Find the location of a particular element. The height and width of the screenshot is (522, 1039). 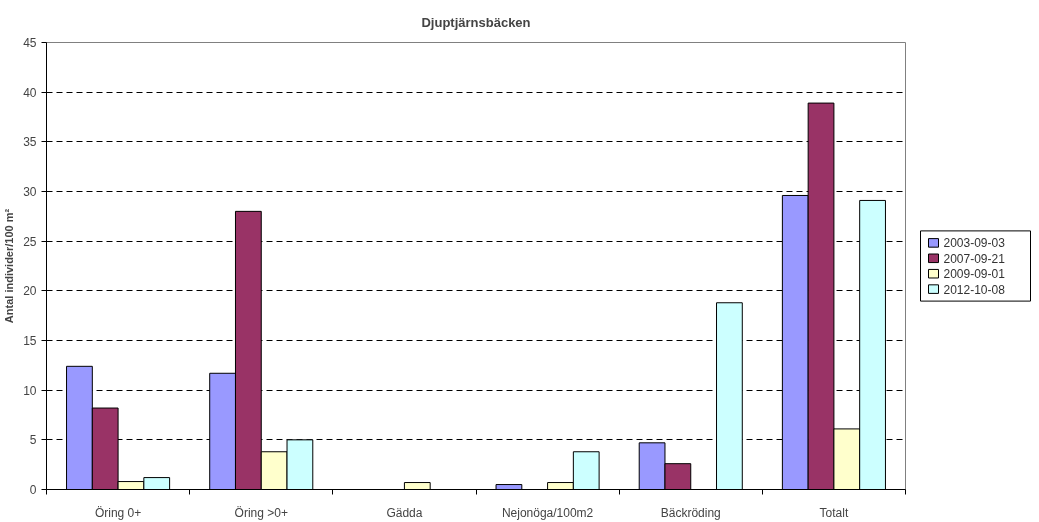

y-tick-label: 25 is located at coordinates (30, 241).